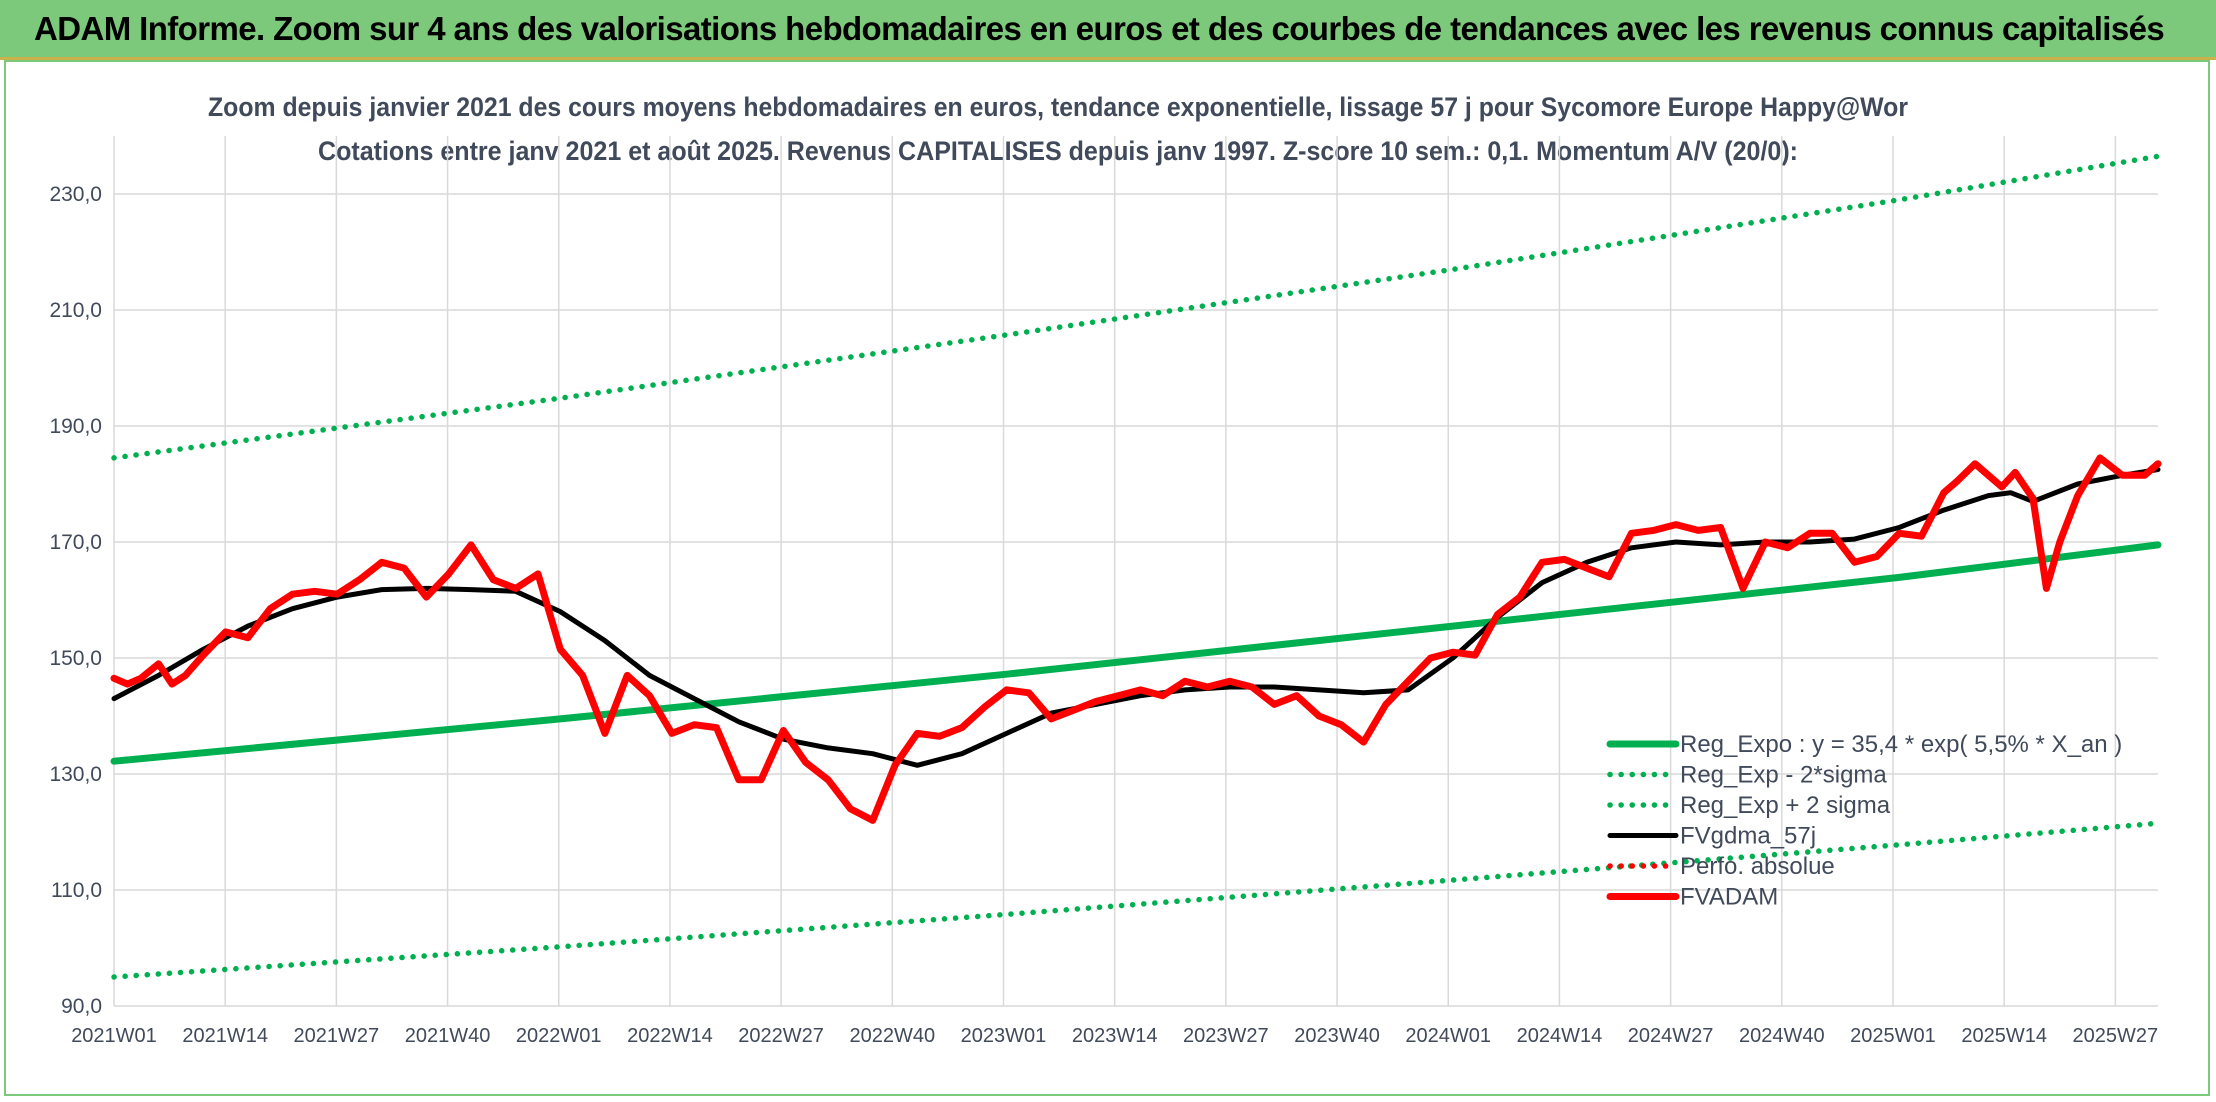 The height and width of the screenshot is (1102, 2216). Describe the element at coordinates (75, 426) in the screenshot. I see `y-tick-label: 190,0` at that location.